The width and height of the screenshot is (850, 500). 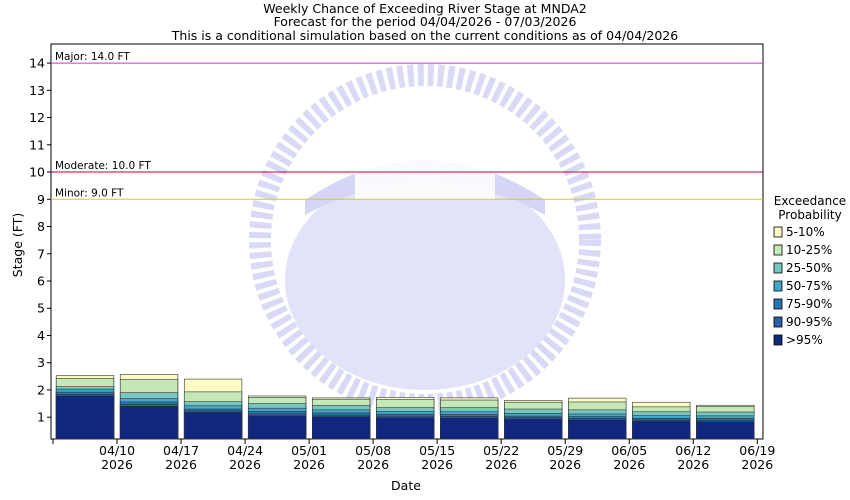 What do you see at coordinates (565, 450) in the screenshot?
I see `x-tick-label: 05/29` at bounding box center [565, 450].